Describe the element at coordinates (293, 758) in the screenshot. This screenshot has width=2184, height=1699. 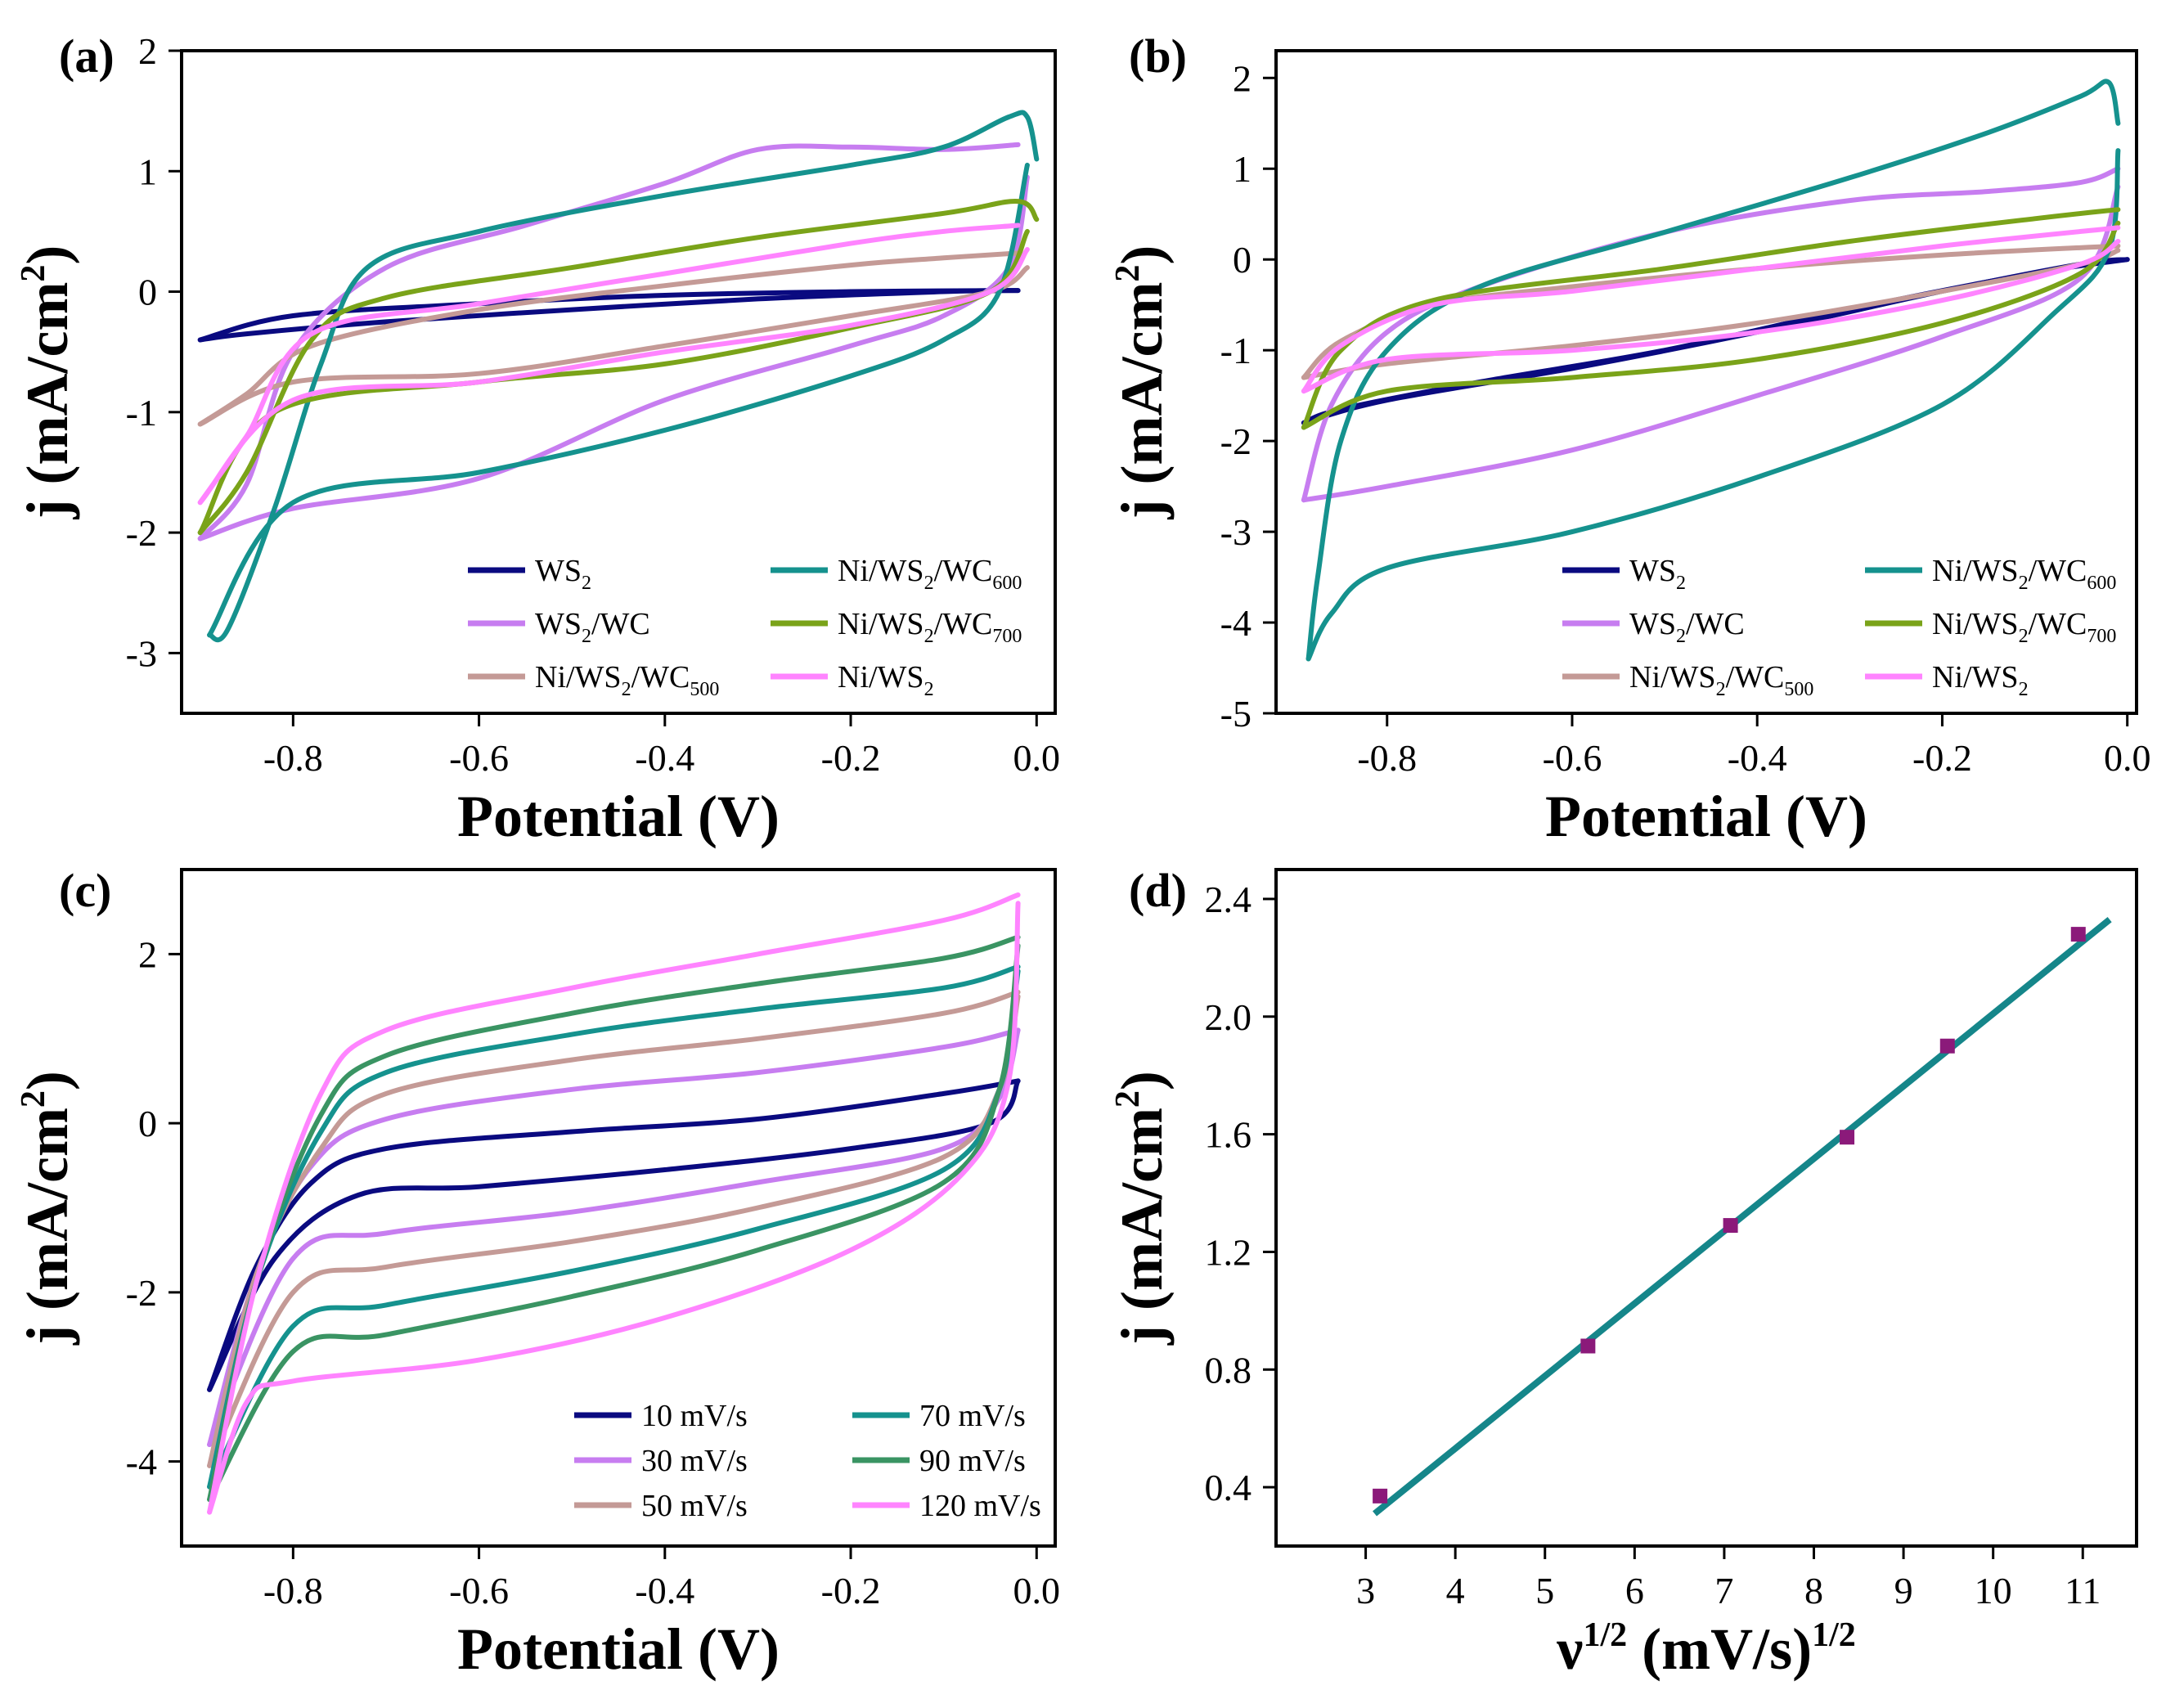
I see `x-tick-label: -0.8` at that location.